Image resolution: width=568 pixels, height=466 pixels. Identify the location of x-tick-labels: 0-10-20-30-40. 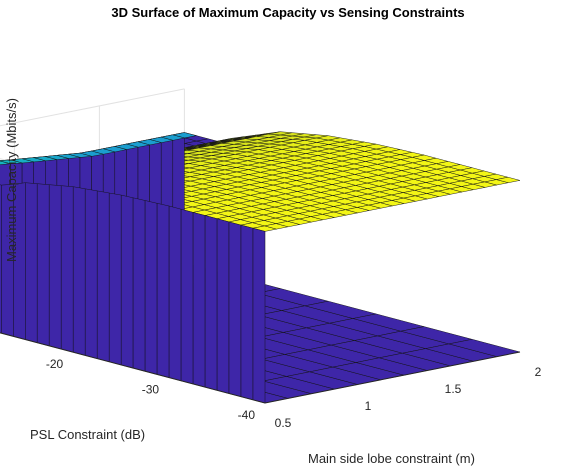
(151, 389).